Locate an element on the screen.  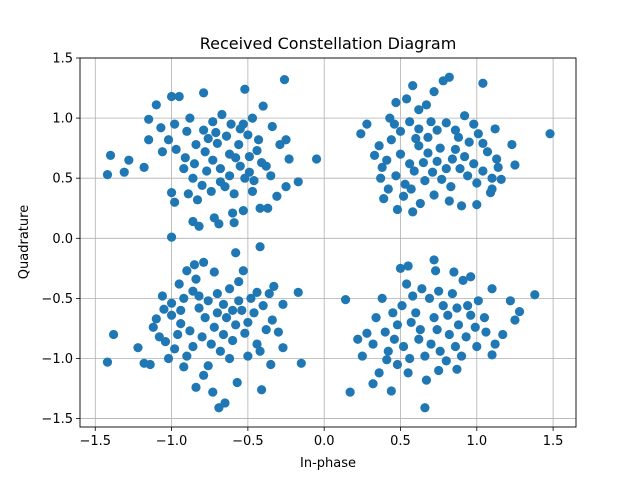
chart-title: Received Constellation Diagram is located at coordinates (328, 43).